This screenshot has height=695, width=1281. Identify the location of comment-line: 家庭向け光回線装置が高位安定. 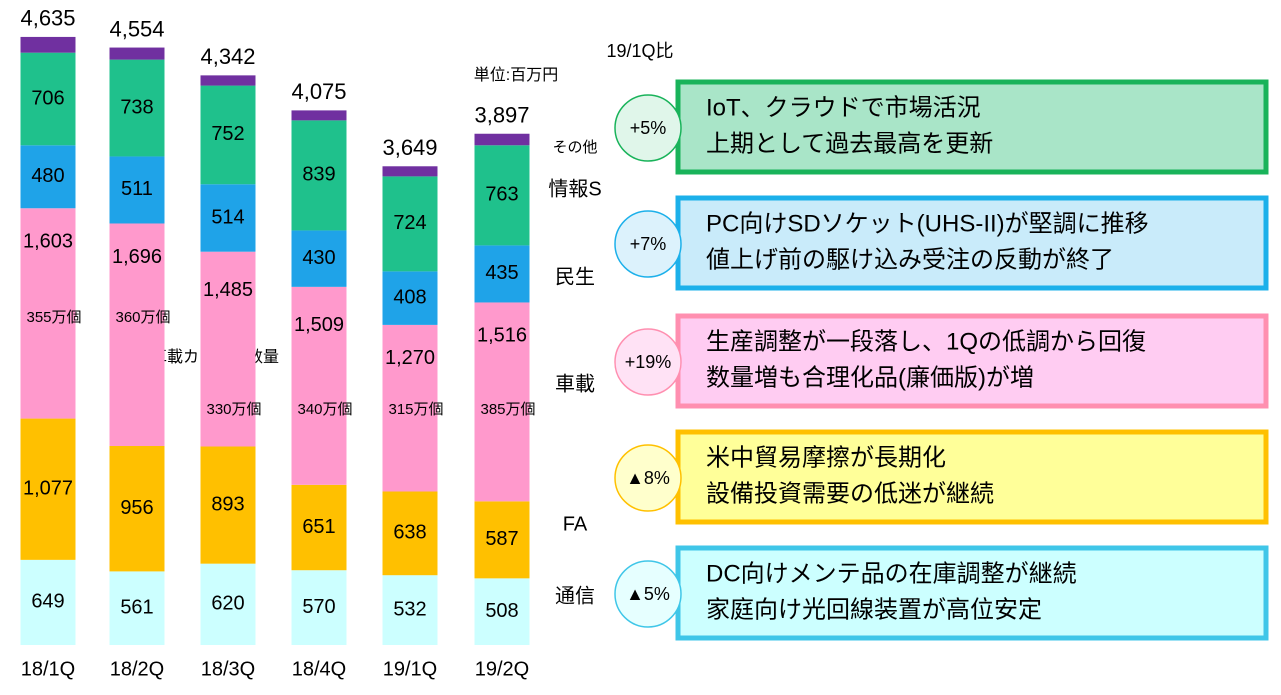
(874, 609).